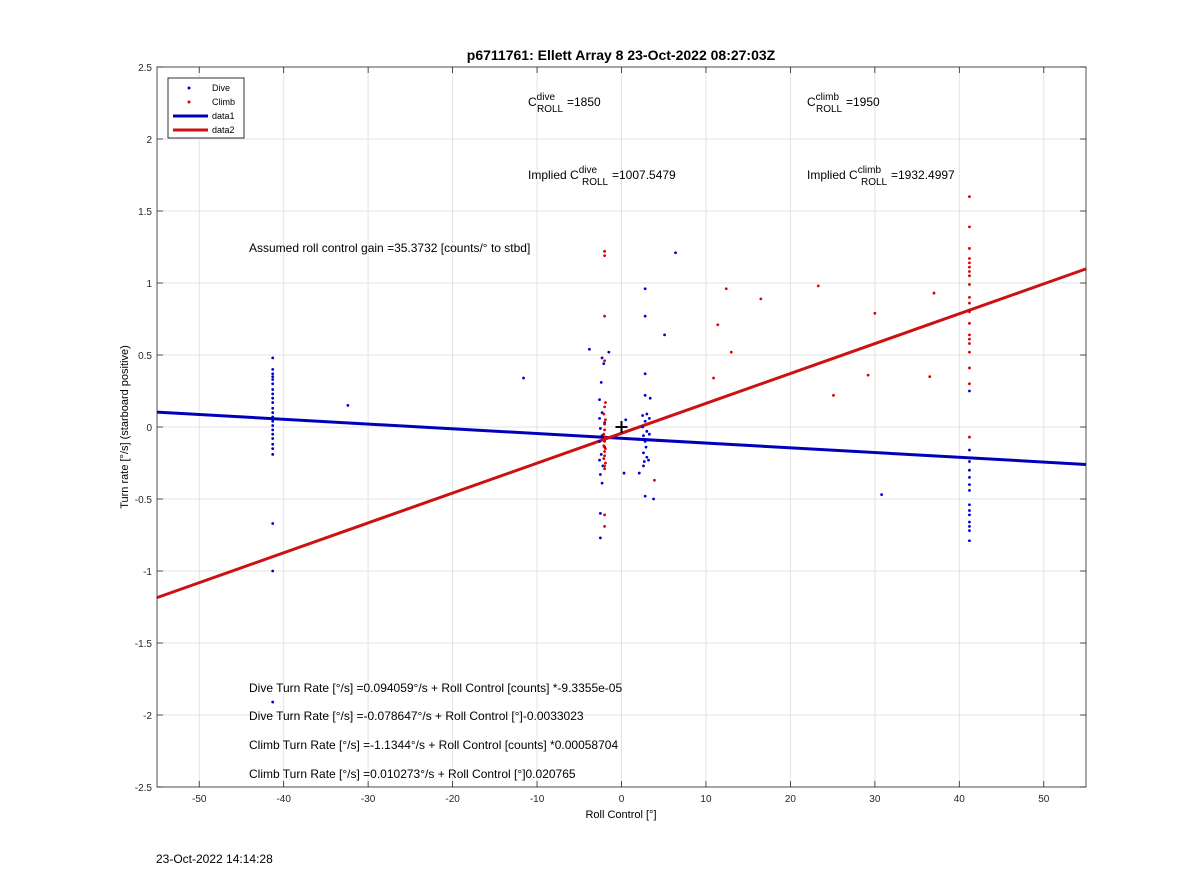 The width and height of the screenshot is (1200, 885). I want to click on x-tick-label: 50, so click(1044, 799).